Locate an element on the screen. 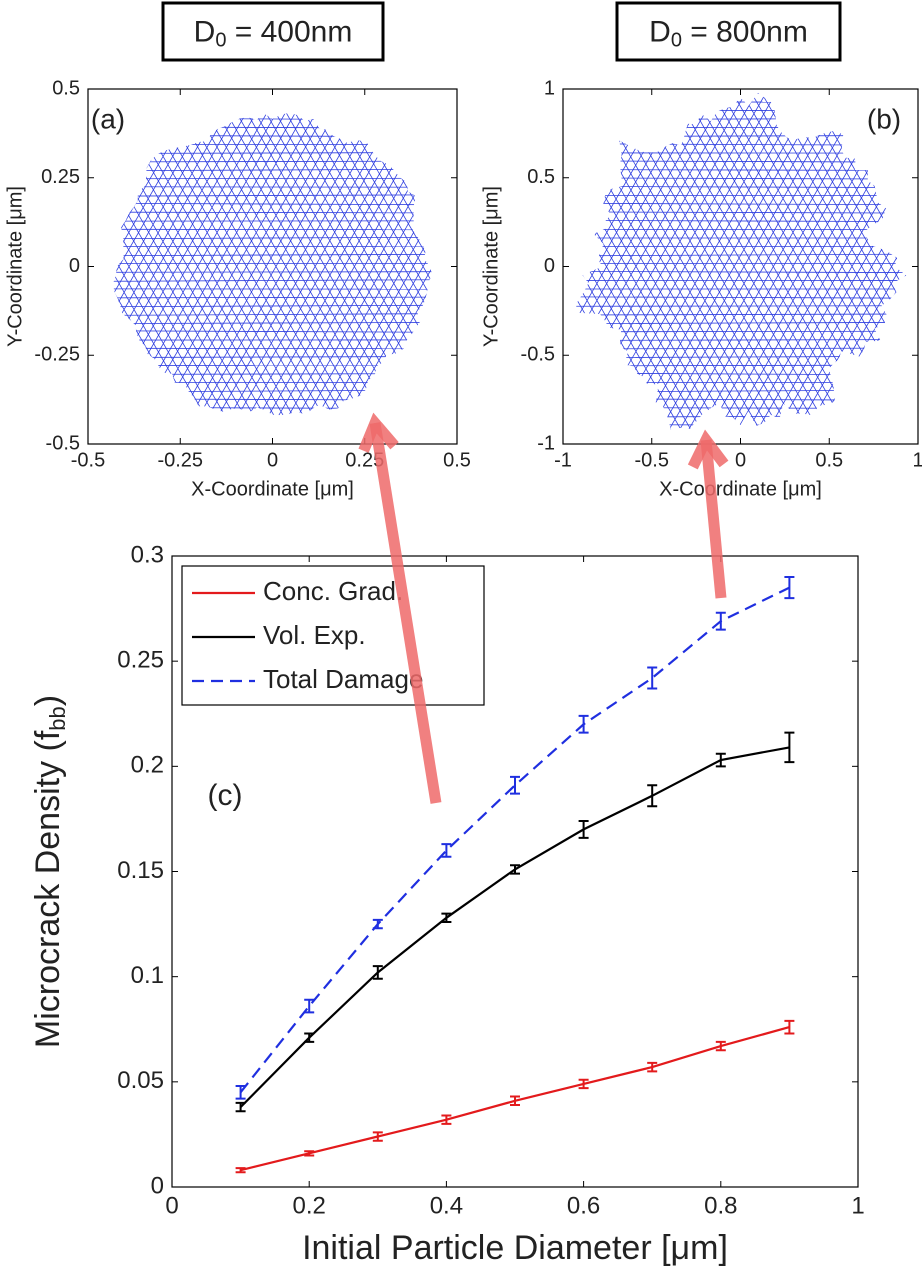  y-tick-label: 0.5 is located at coordinates (541, 177).